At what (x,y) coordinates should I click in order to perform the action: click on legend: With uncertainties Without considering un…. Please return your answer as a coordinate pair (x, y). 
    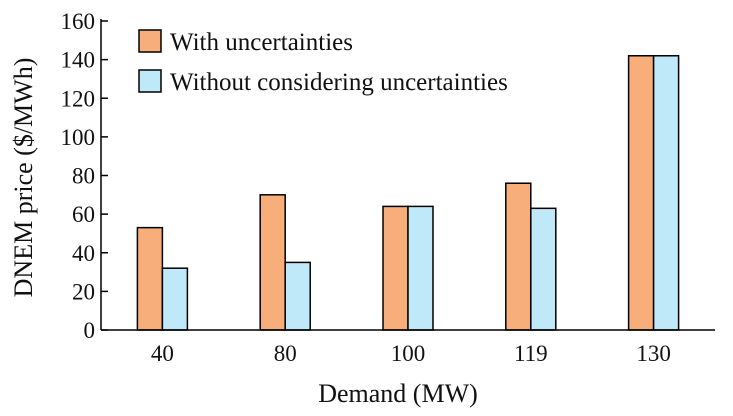
    Looking at the image, I should click on (323, 62).